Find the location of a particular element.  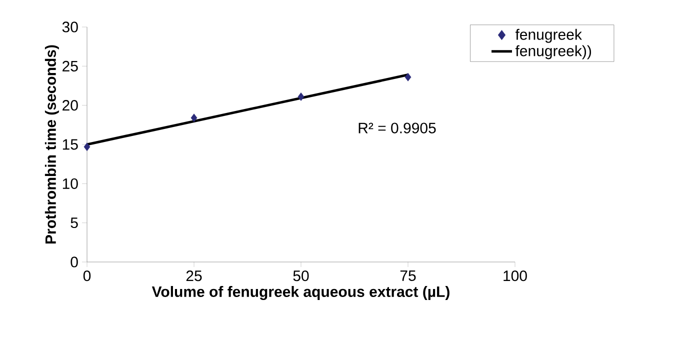

y-tick-label: 20 is located at coordinates (70, 105).